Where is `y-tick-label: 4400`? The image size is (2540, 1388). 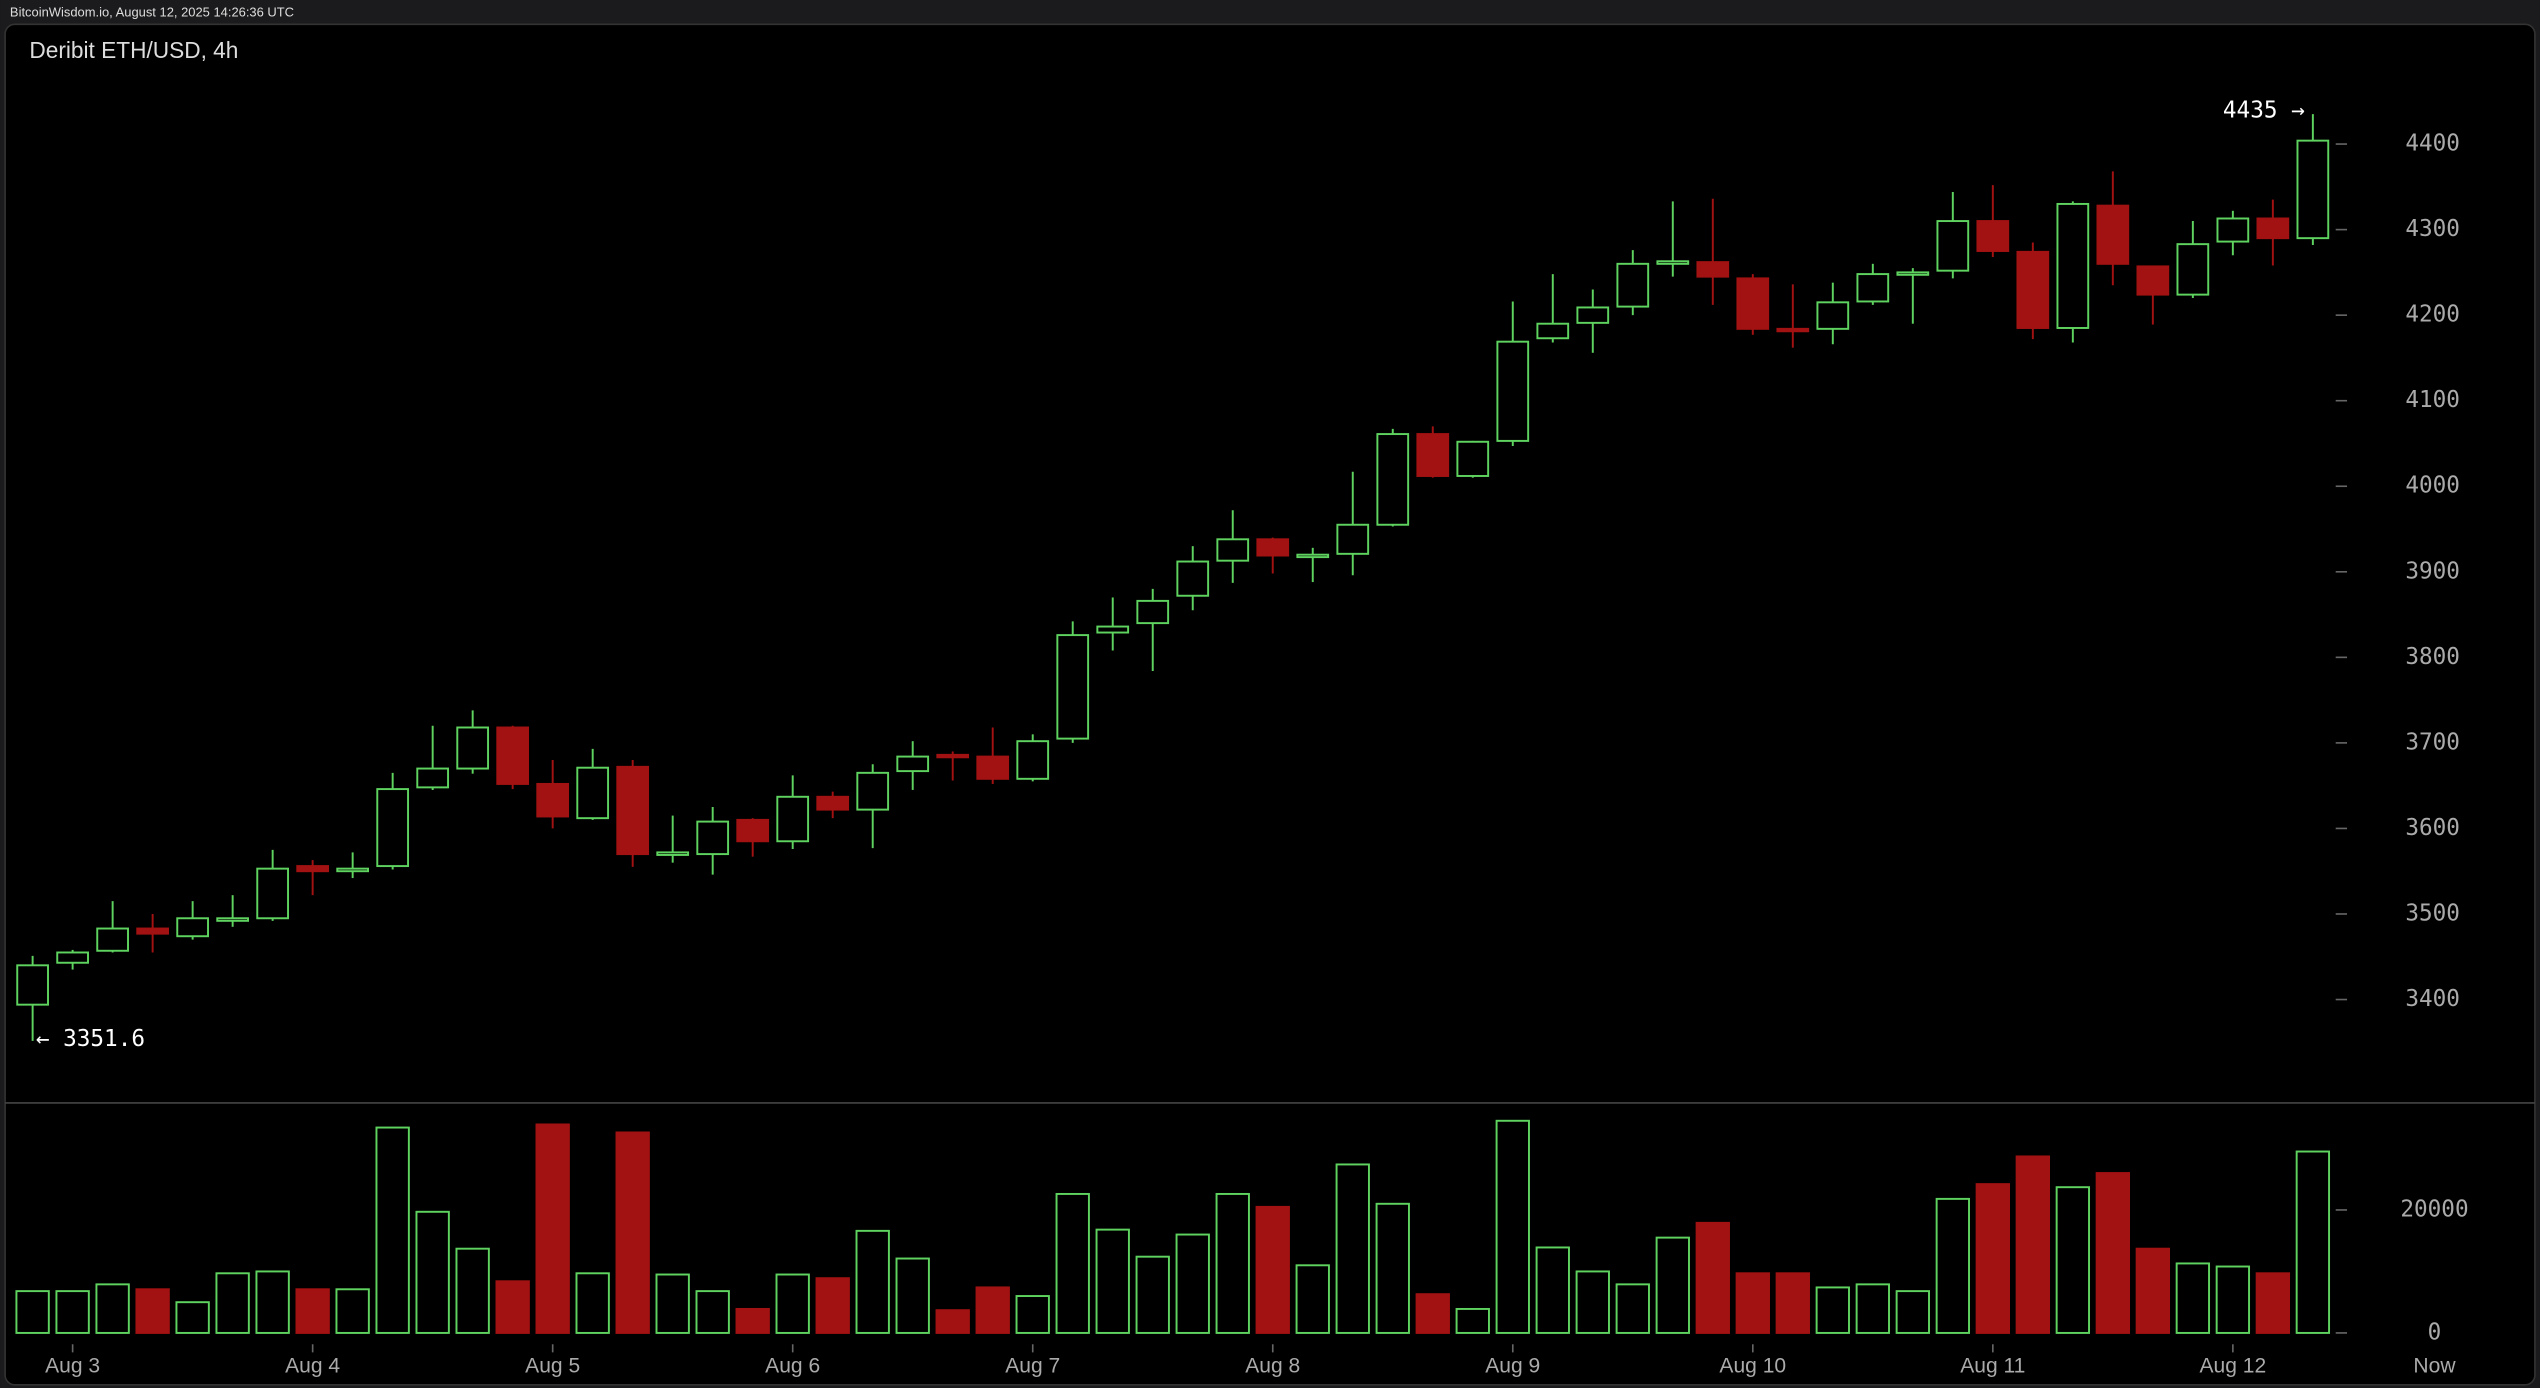 y-tick-label: 4400 is located at coordinates (2432, 144).